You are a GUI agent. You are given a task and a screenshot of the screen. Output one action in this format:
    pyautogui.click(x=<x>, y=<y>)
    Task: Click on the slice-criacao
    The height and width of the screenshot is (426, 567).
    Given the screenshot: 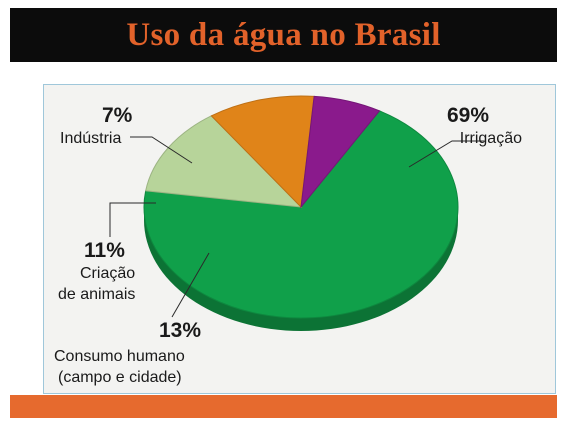 What is the action you would take?
    pyautogui.click(x=262, y=152)
    